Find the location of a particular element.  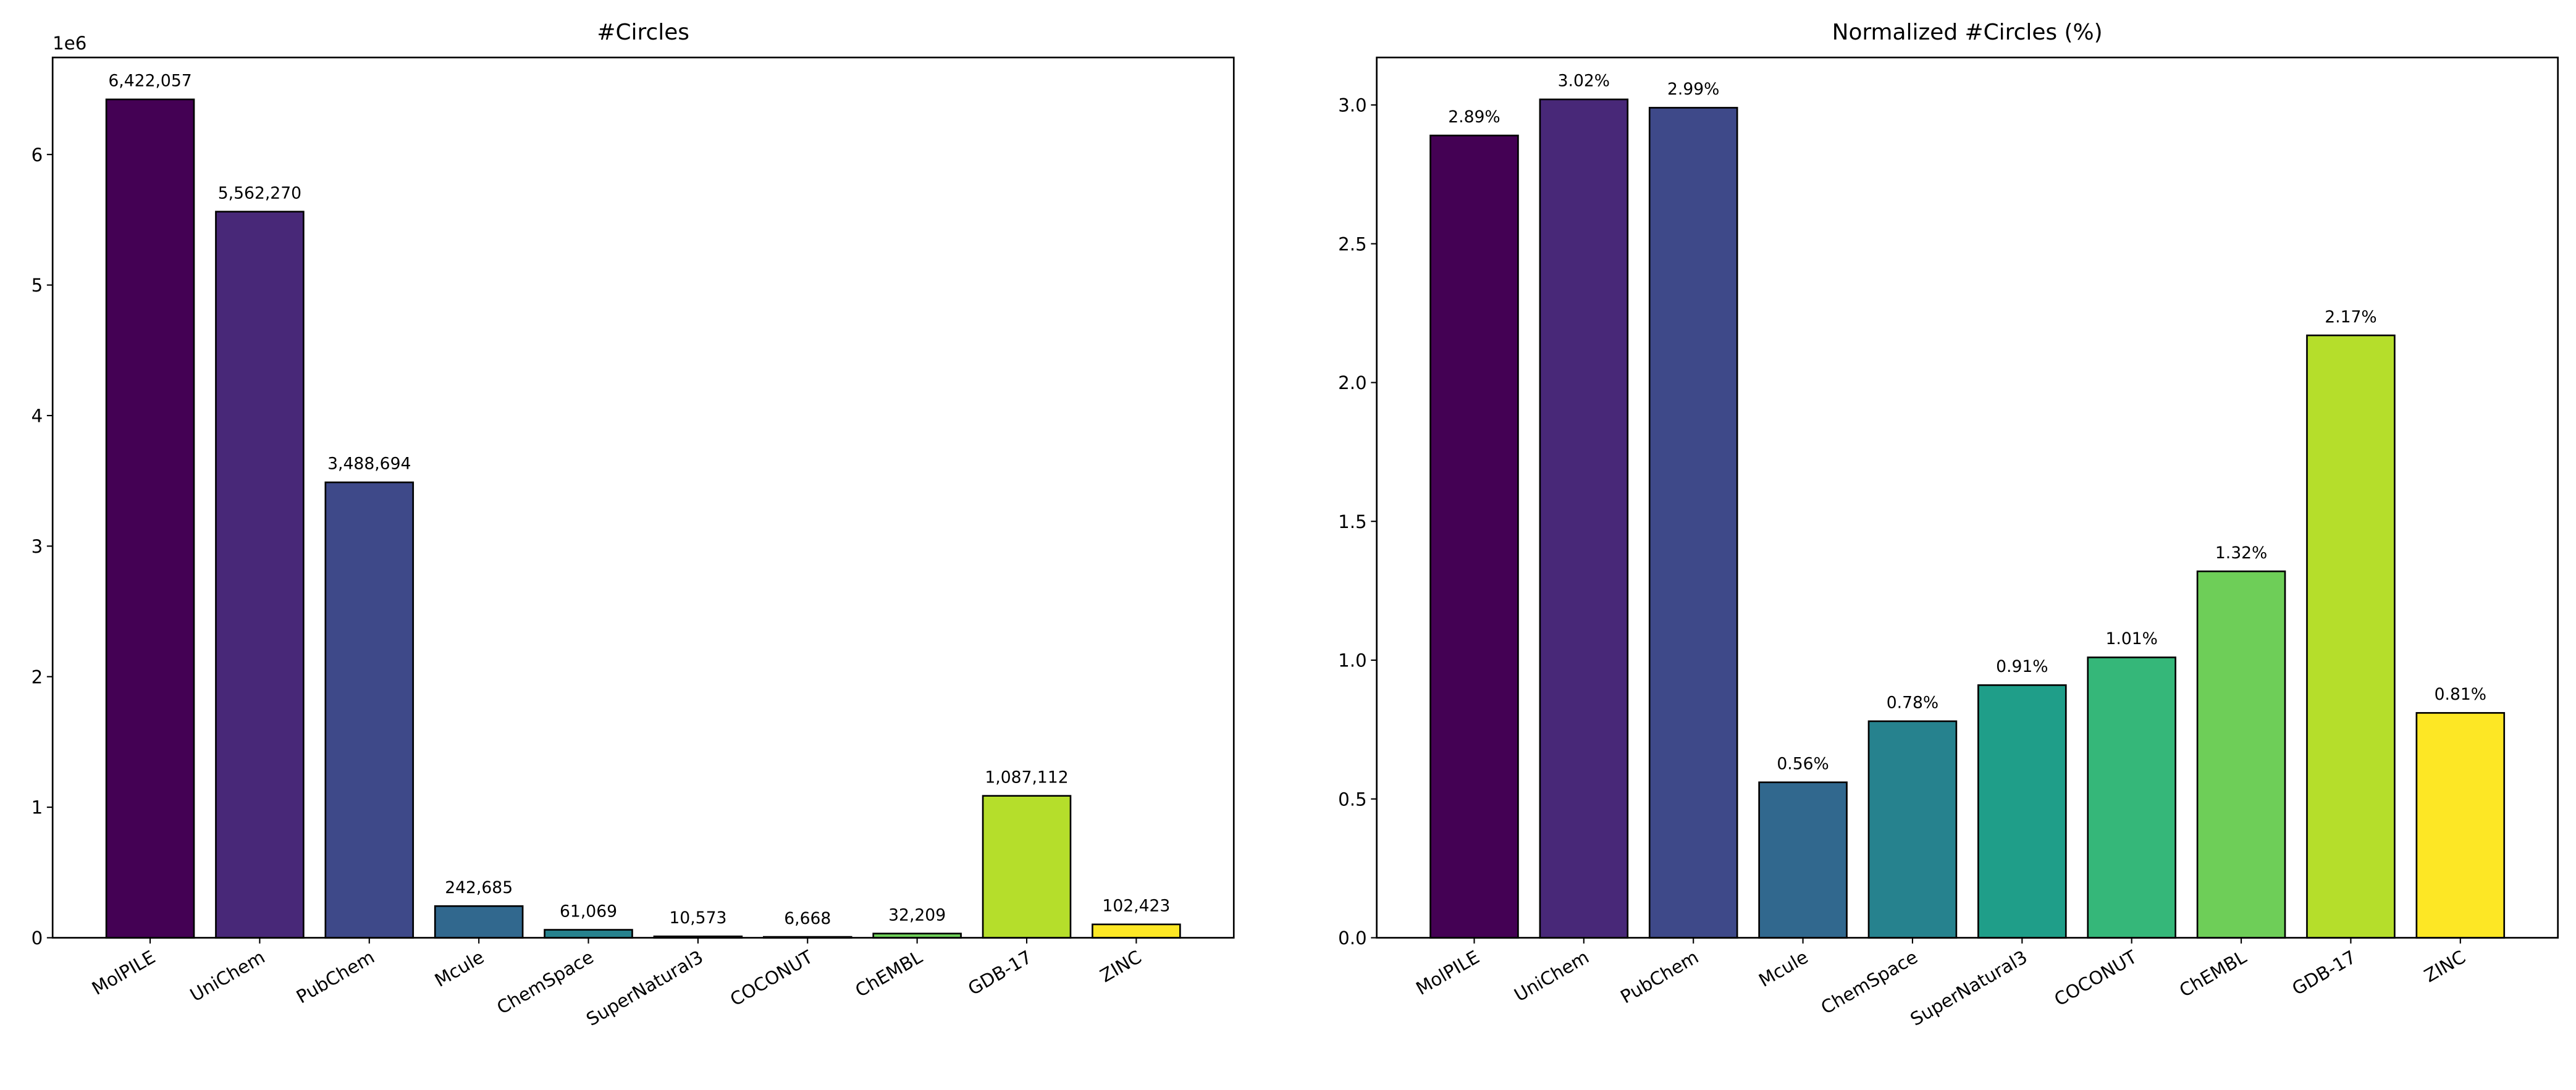

y-tick-label: 3 is located at coordinates (37, 546).